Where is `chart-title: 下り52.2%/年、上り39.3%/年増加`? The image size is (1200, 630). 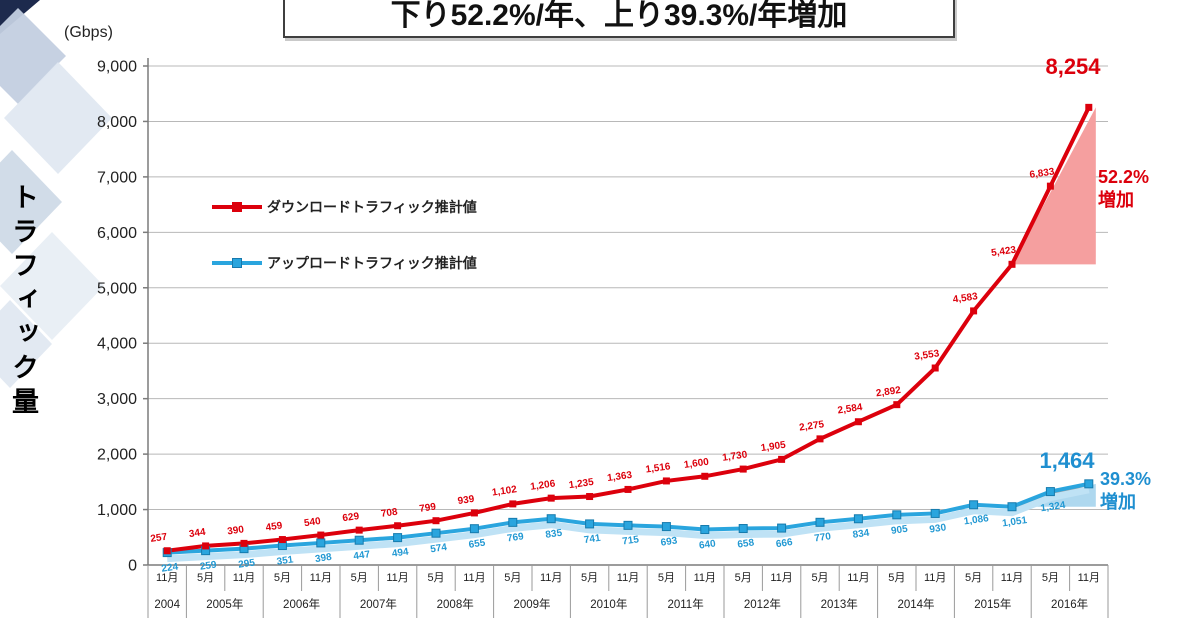
chart-title: 下り52.2%/年、上り39.3%/年増加 is located at coordinates (619, 19).